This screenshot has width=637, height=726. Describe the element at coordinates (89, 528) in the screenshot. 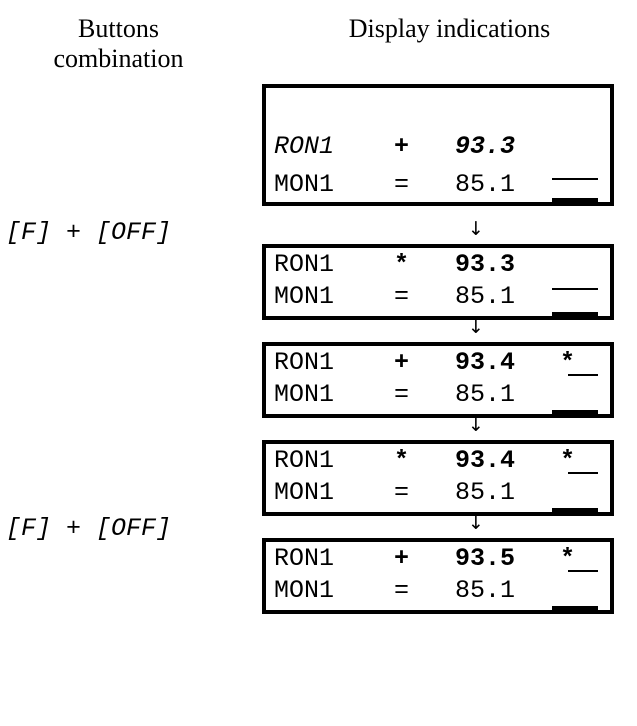

I see `button-combination-2: [F] + [OFF]` at that location.